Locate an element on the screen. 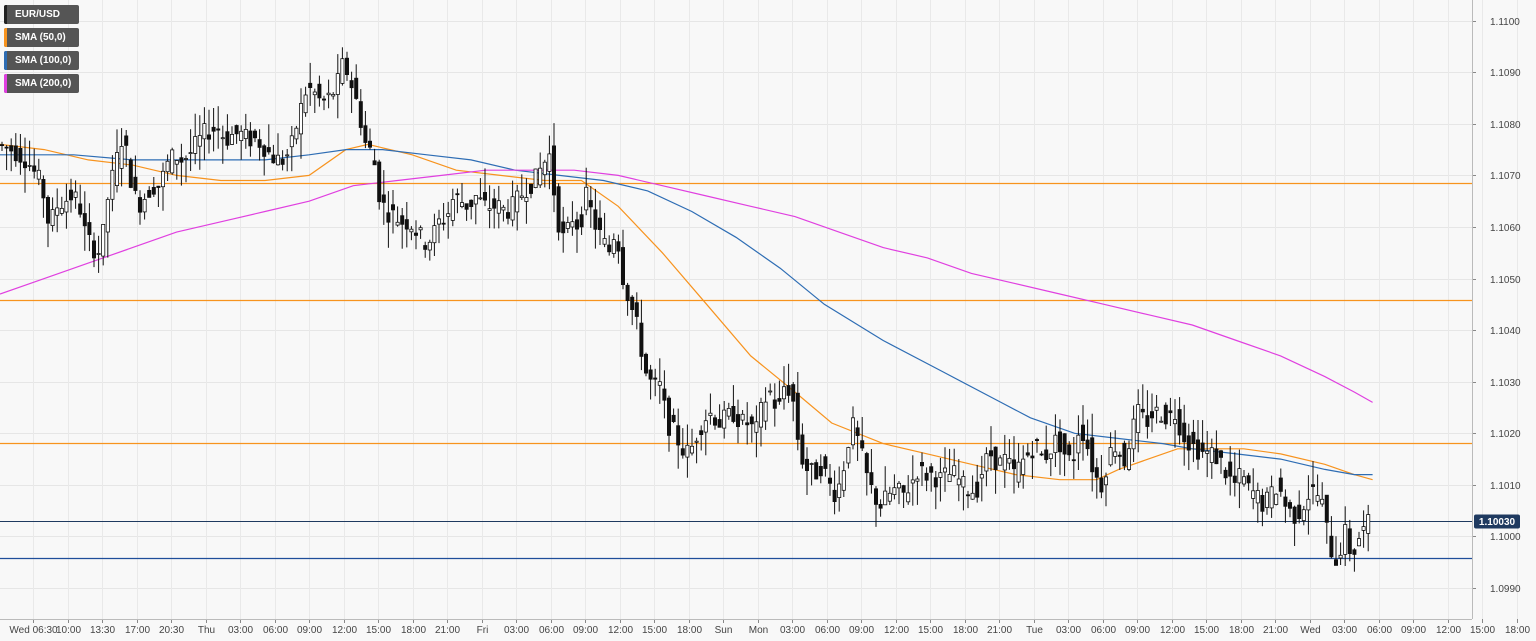 The width and height of the screenshot is (1536, 641). legend-swatch is located at coordinates (5, 37).